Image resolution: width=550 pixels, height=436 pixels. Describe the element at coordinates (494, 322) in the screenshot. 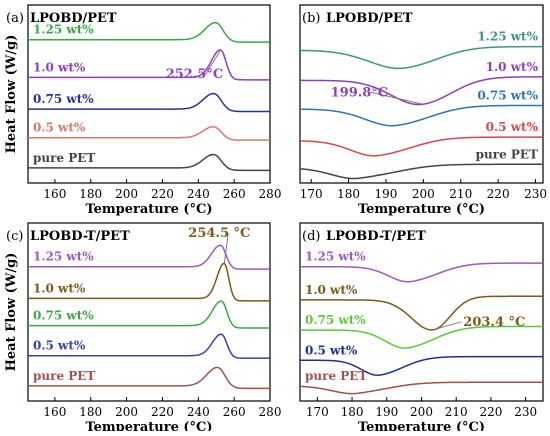

I see `peak-annotation: 203.4 °C` at that location.